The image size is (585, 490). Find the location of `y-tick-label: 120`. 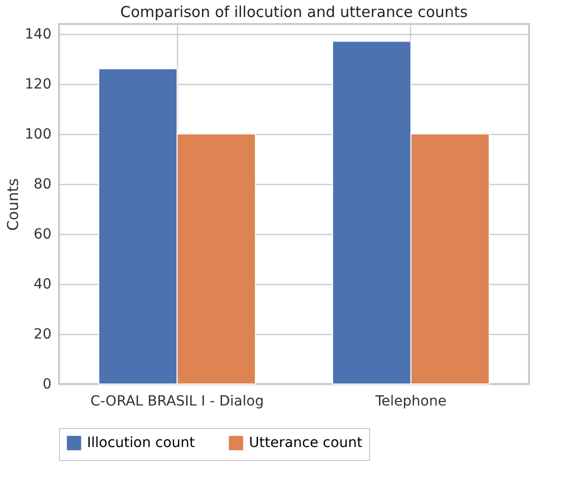

y-tick-label: 120 is located at coordinates (38, 84).